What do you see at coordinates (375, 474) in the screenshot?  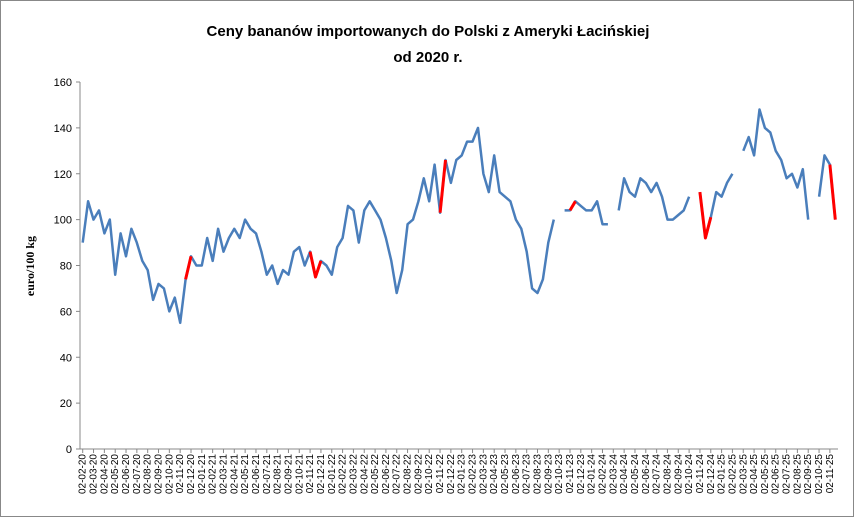 I see `x-tick-label: 02-05-22` at bounding box center [375, 474].